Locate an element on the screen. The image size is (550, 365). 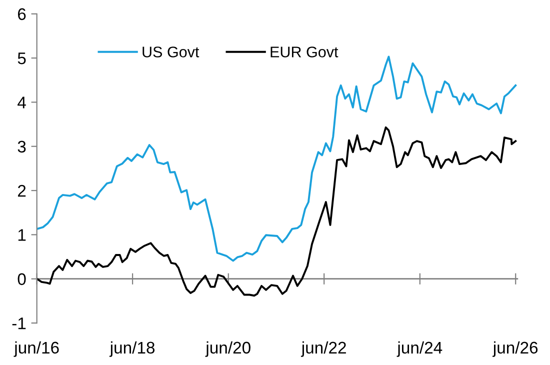
x-tick-label: jun/20 is located at coordinates (227, 349).